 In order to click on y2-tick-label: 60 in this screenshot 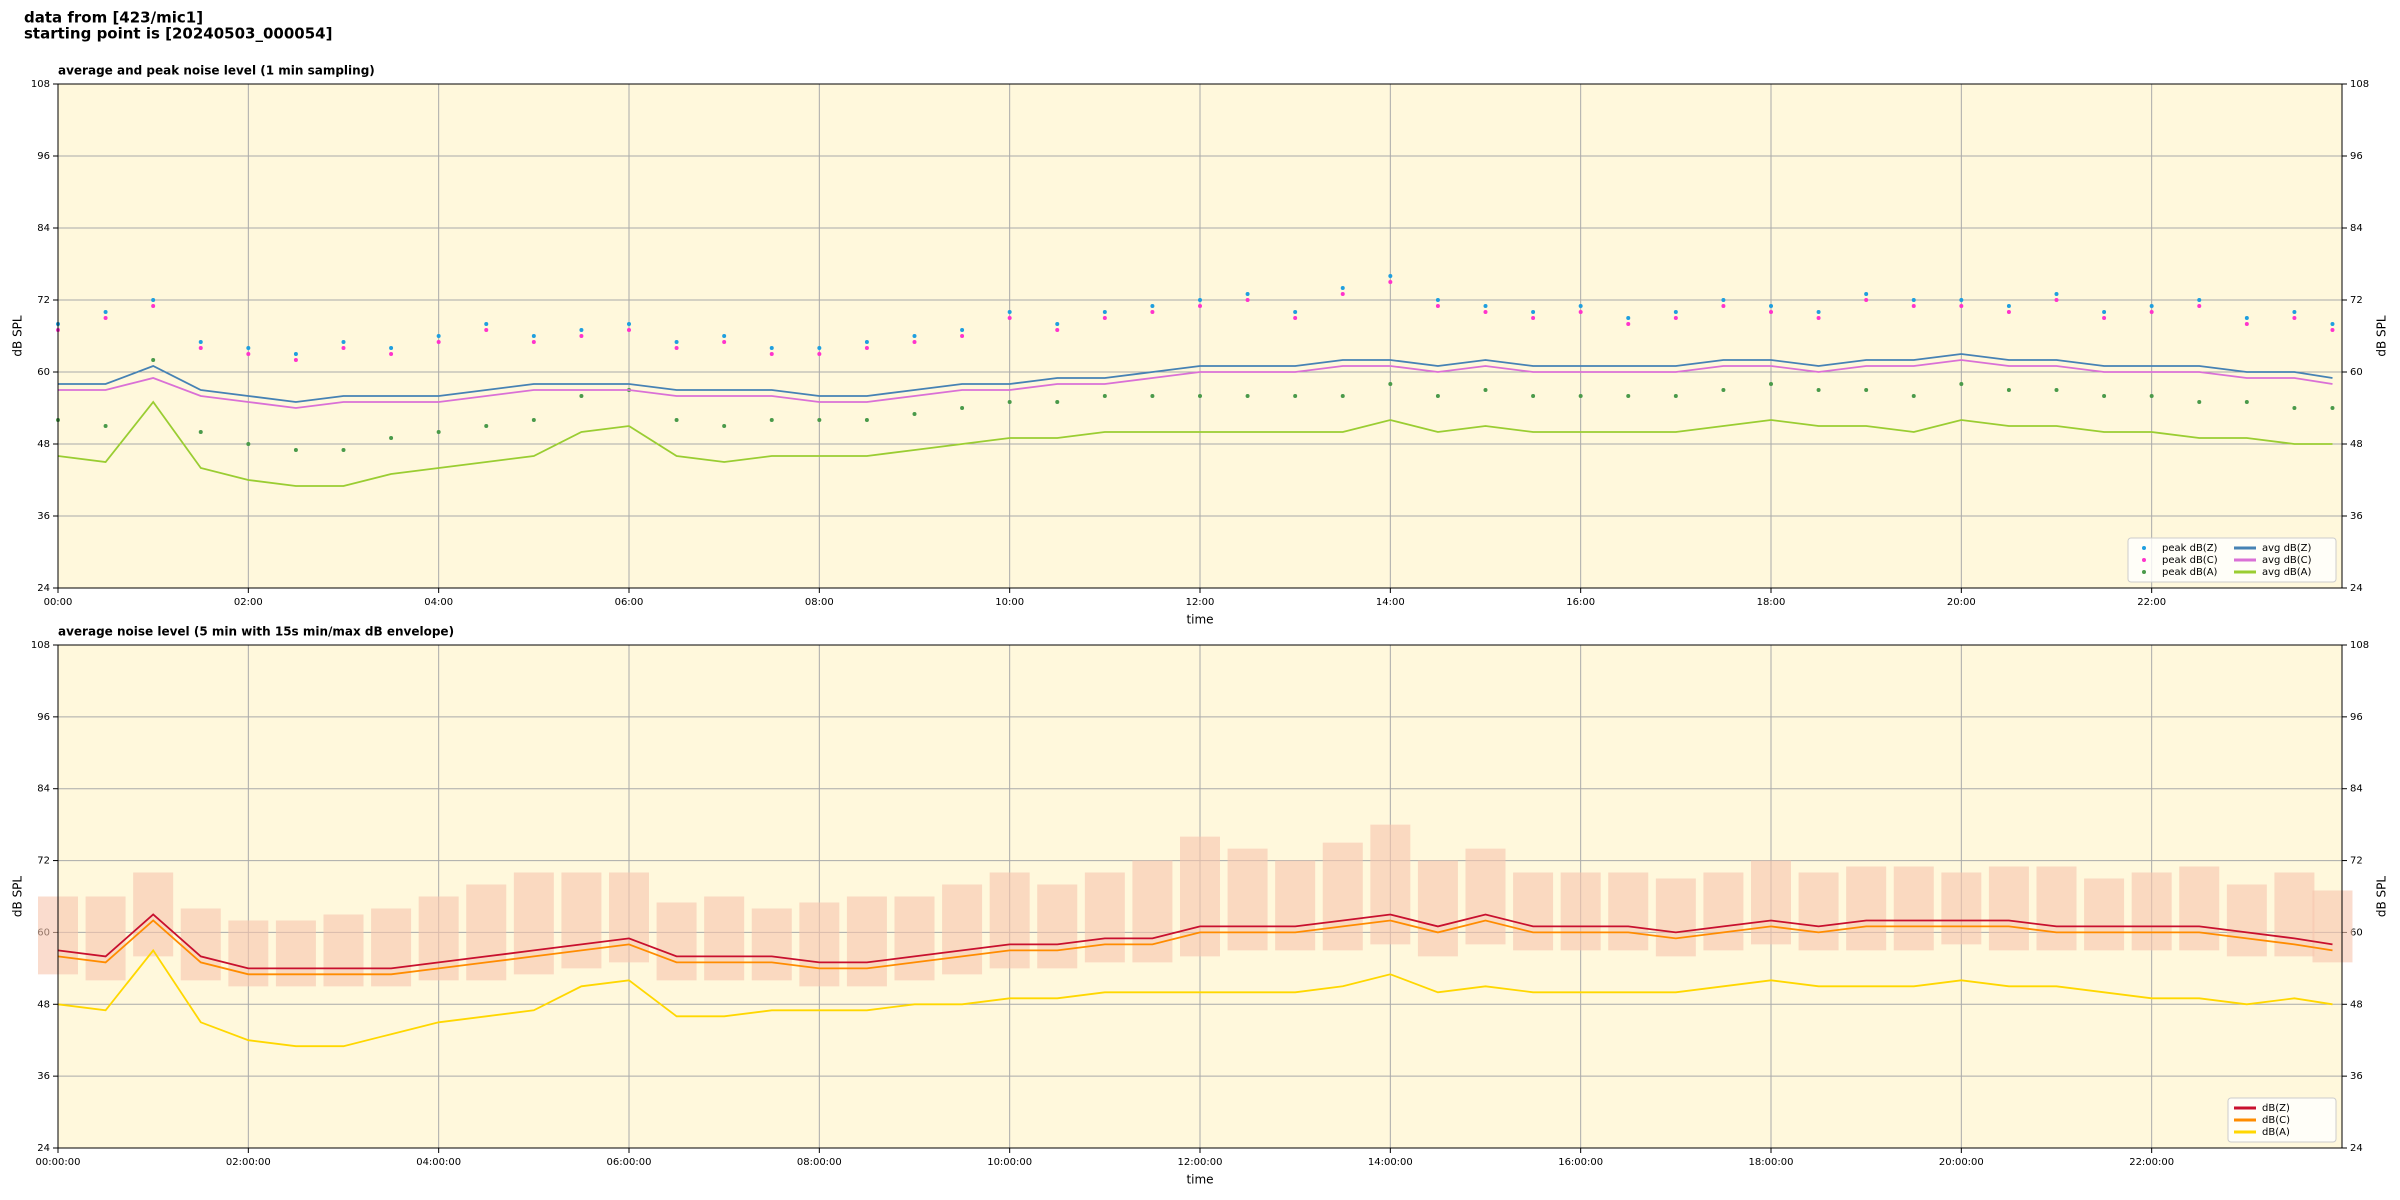, I will do `click(2356, 932)`.